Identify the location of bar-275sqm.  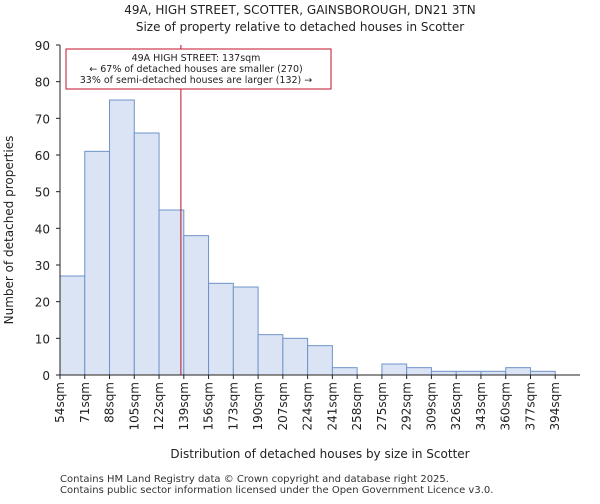
(394, 369).